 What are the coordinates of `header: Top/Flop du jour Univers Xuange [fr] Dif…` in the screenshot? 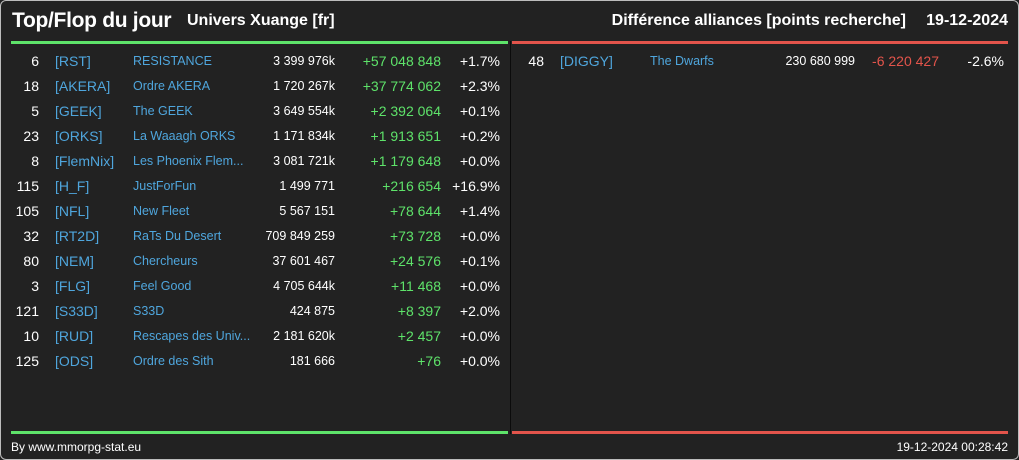 It's located at (509, 21).